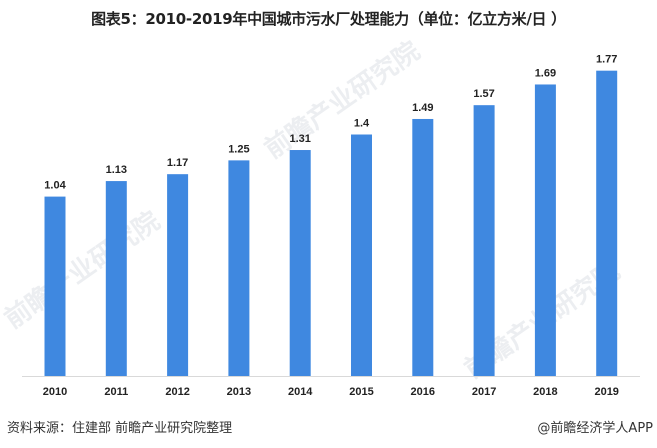 Image resolution: width=657 pixels, height=448 pixels. Describe the element at coordinates (483, 94) in the screenshot. I see `data-label: 1.57` at that location.